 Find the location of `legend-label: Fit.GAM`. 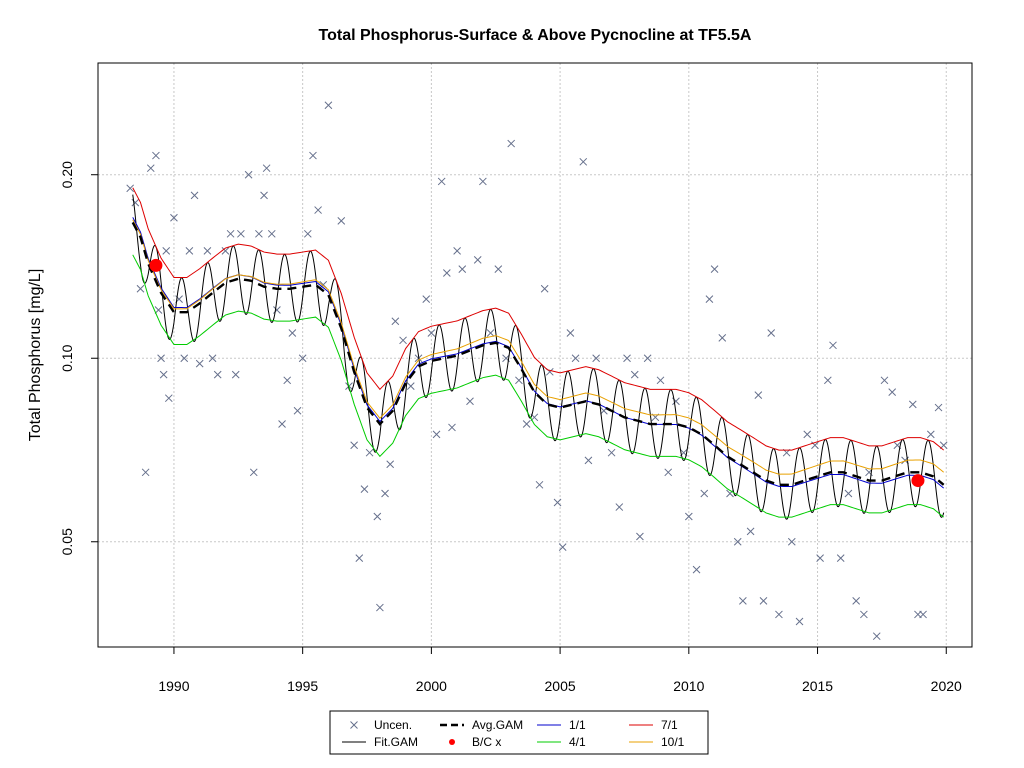

legend-label: Fit.GAM is located at coordinates (396, 742).